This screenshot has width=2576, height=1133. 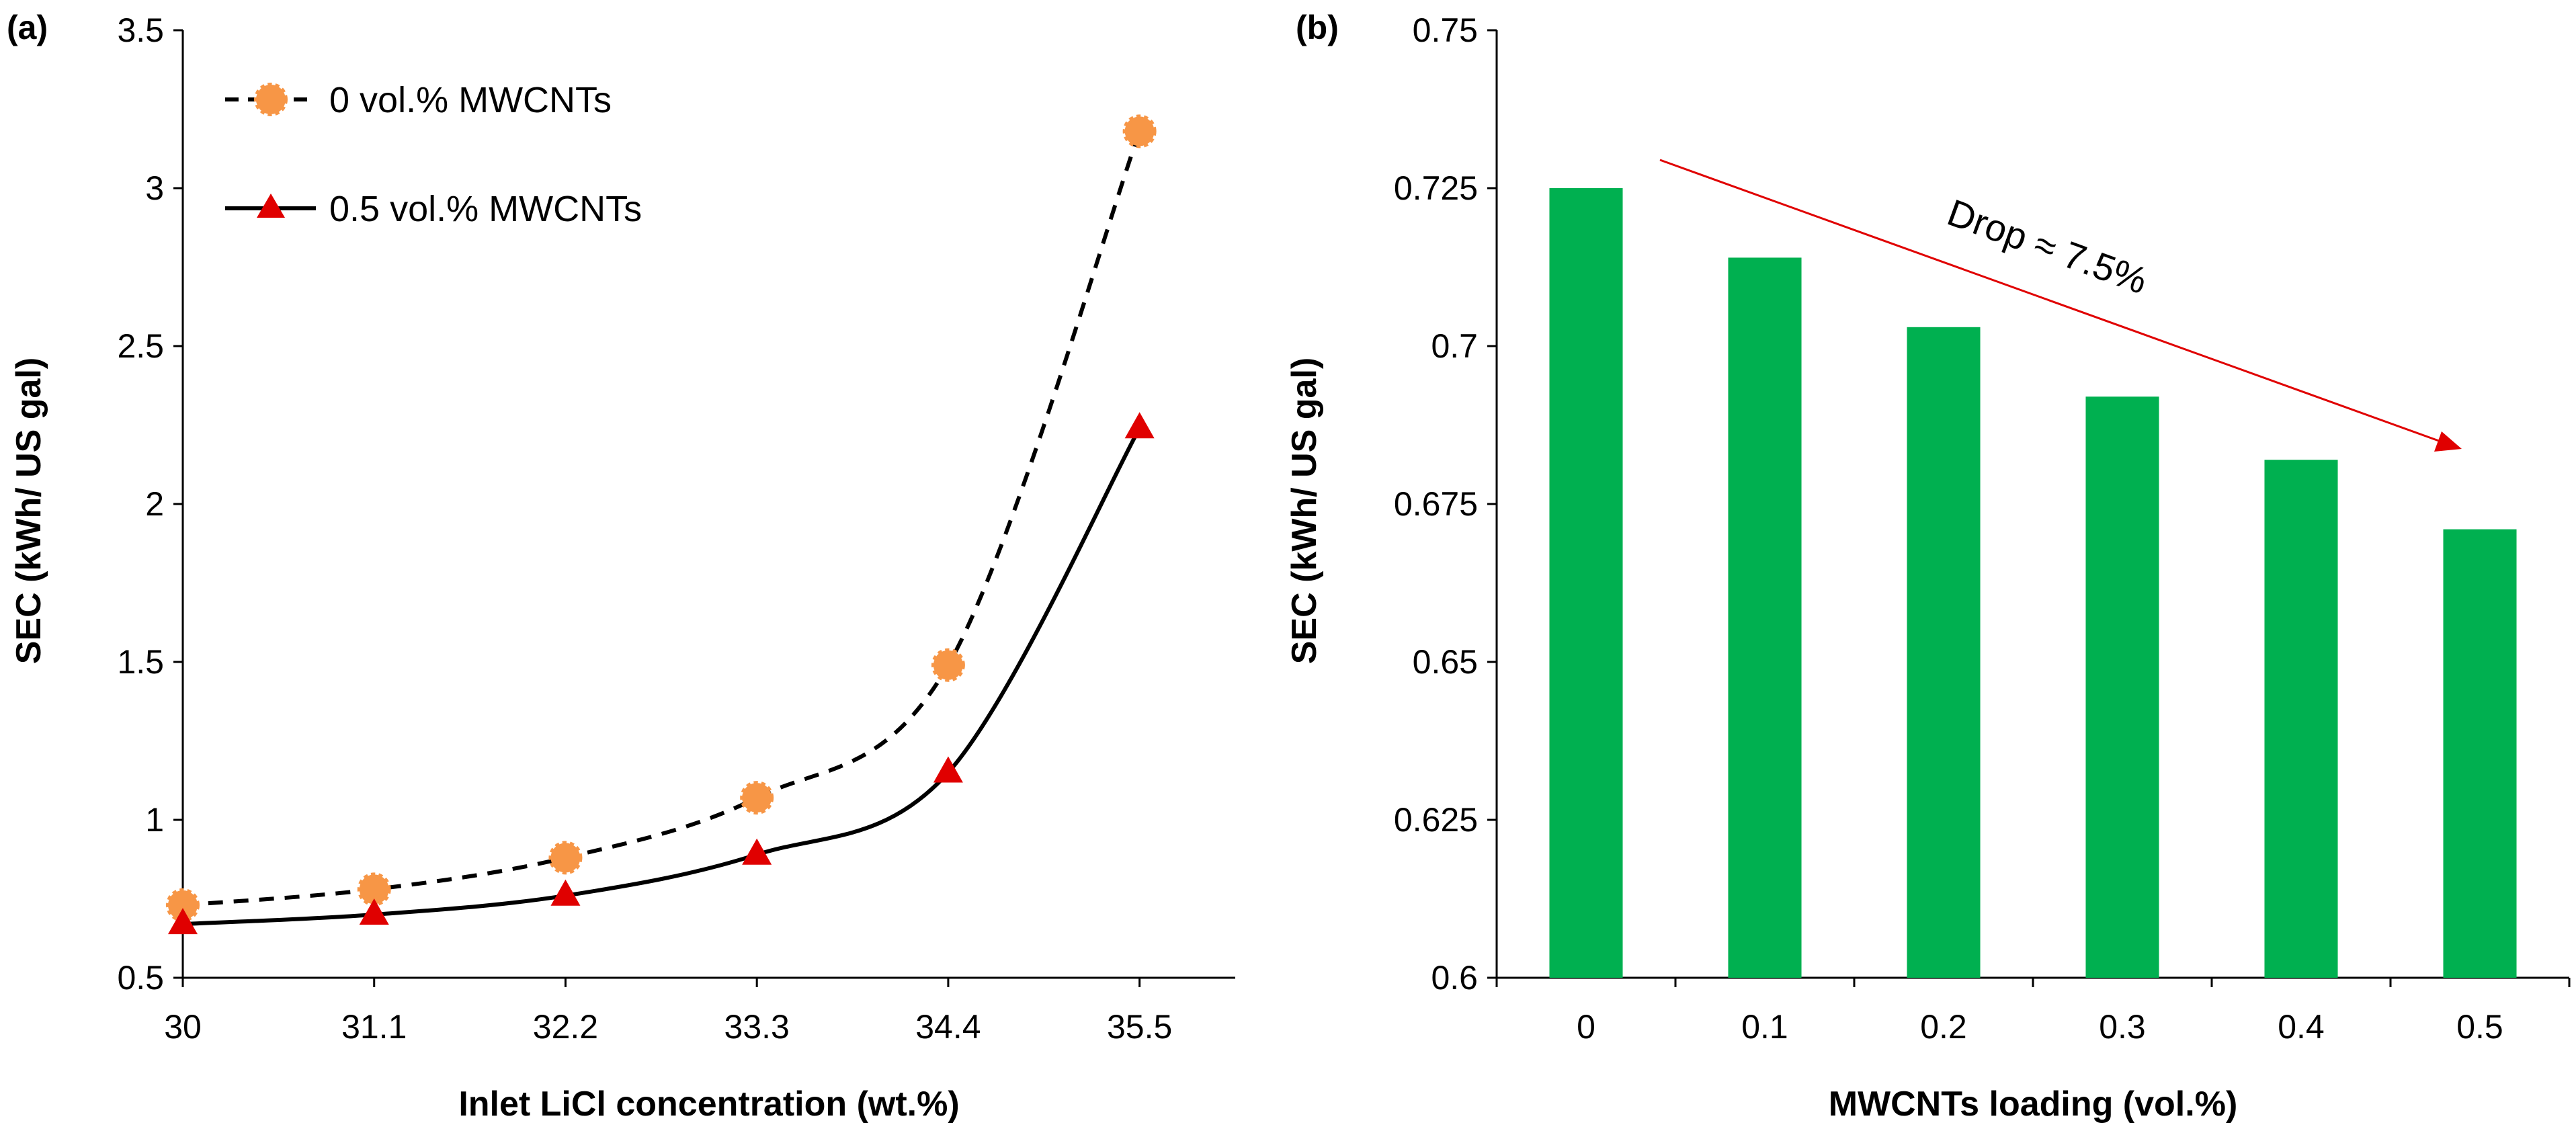 What do you see at coordinates (1586, 1027) in the screenshot?
I see `x-tick-label: 0` at bounding box center [1586, 1027].